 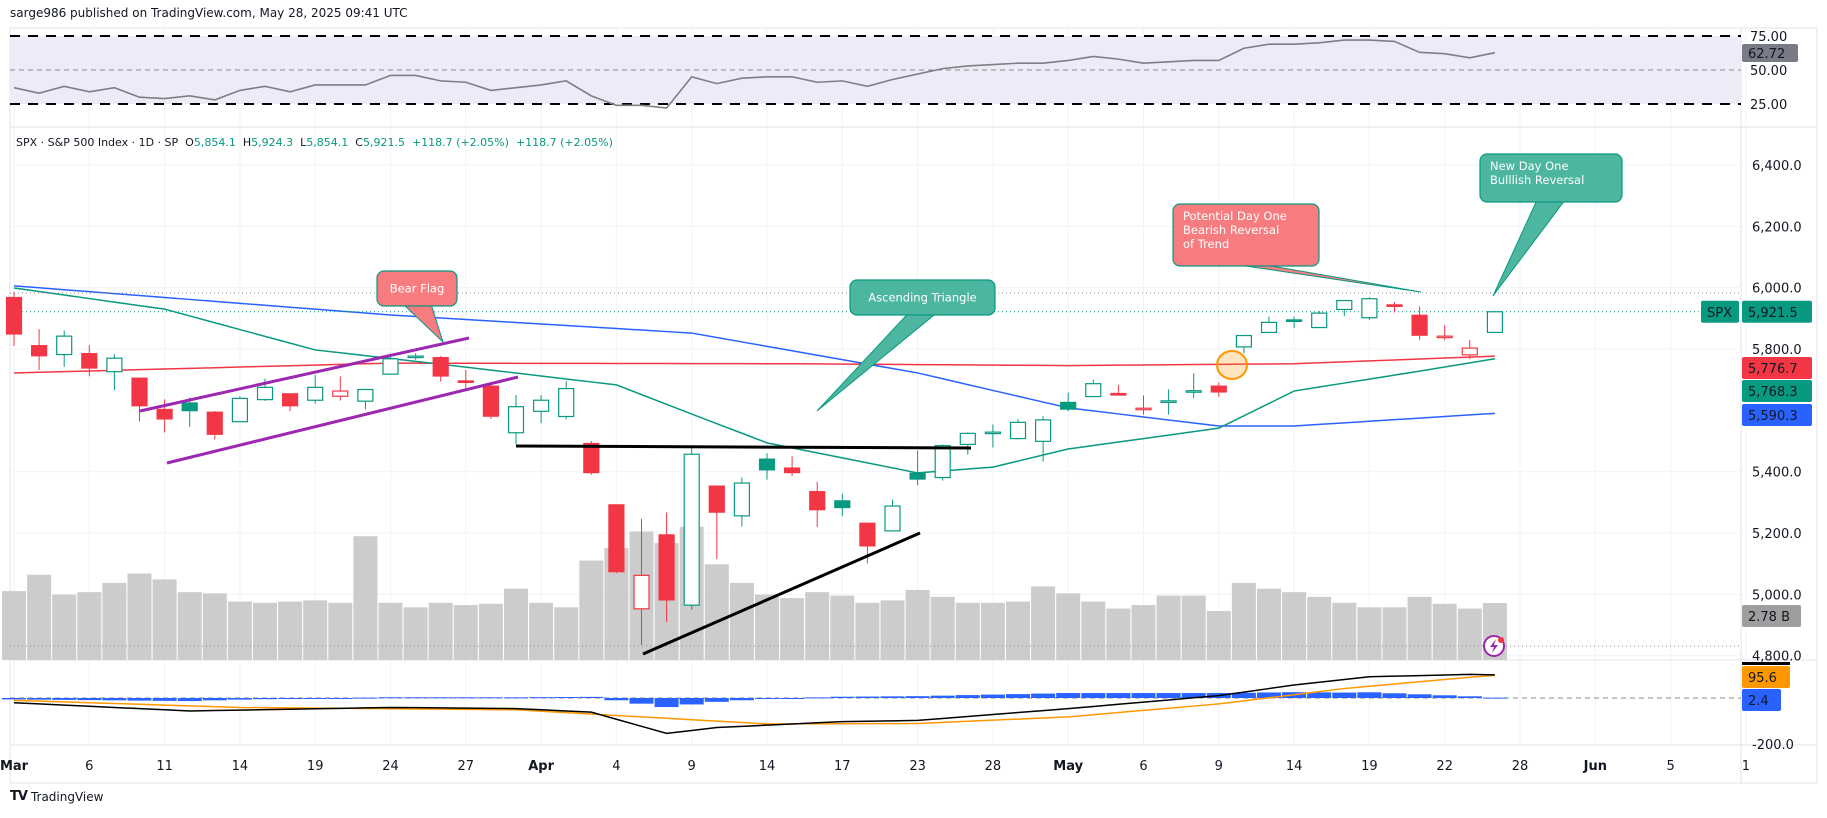 What do you see at coordinates (743, 447) in the screenshot?
I see `triangle-resistance-line` at bounding box center [743, 447].